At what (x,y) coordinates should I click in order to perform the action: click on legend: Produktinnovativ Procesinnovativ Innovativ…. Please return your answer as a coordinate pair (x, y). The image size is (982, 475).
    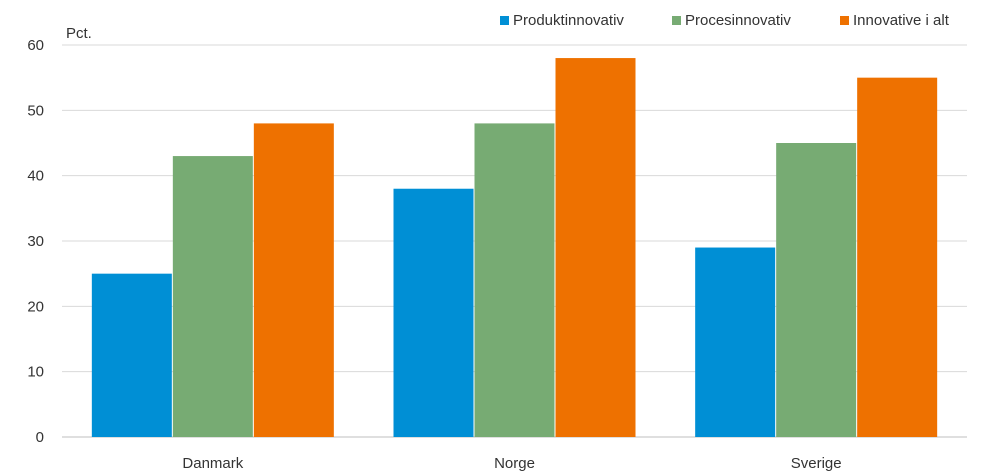
    Looking at the image, I should click on (725, 20).